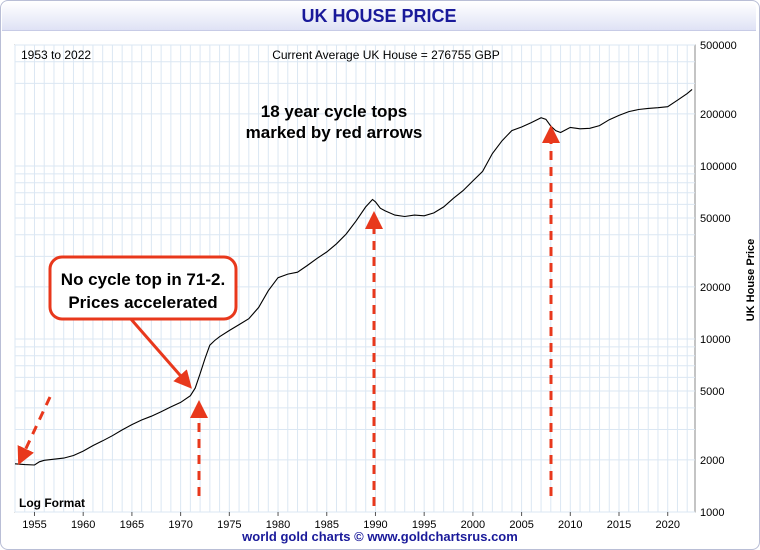 This screenshot has height=550, width=760. What do you see at coordinates (715, 288) in the screenshot?
I see `y-tick-label: 20000` at bounding box center [715, 288].